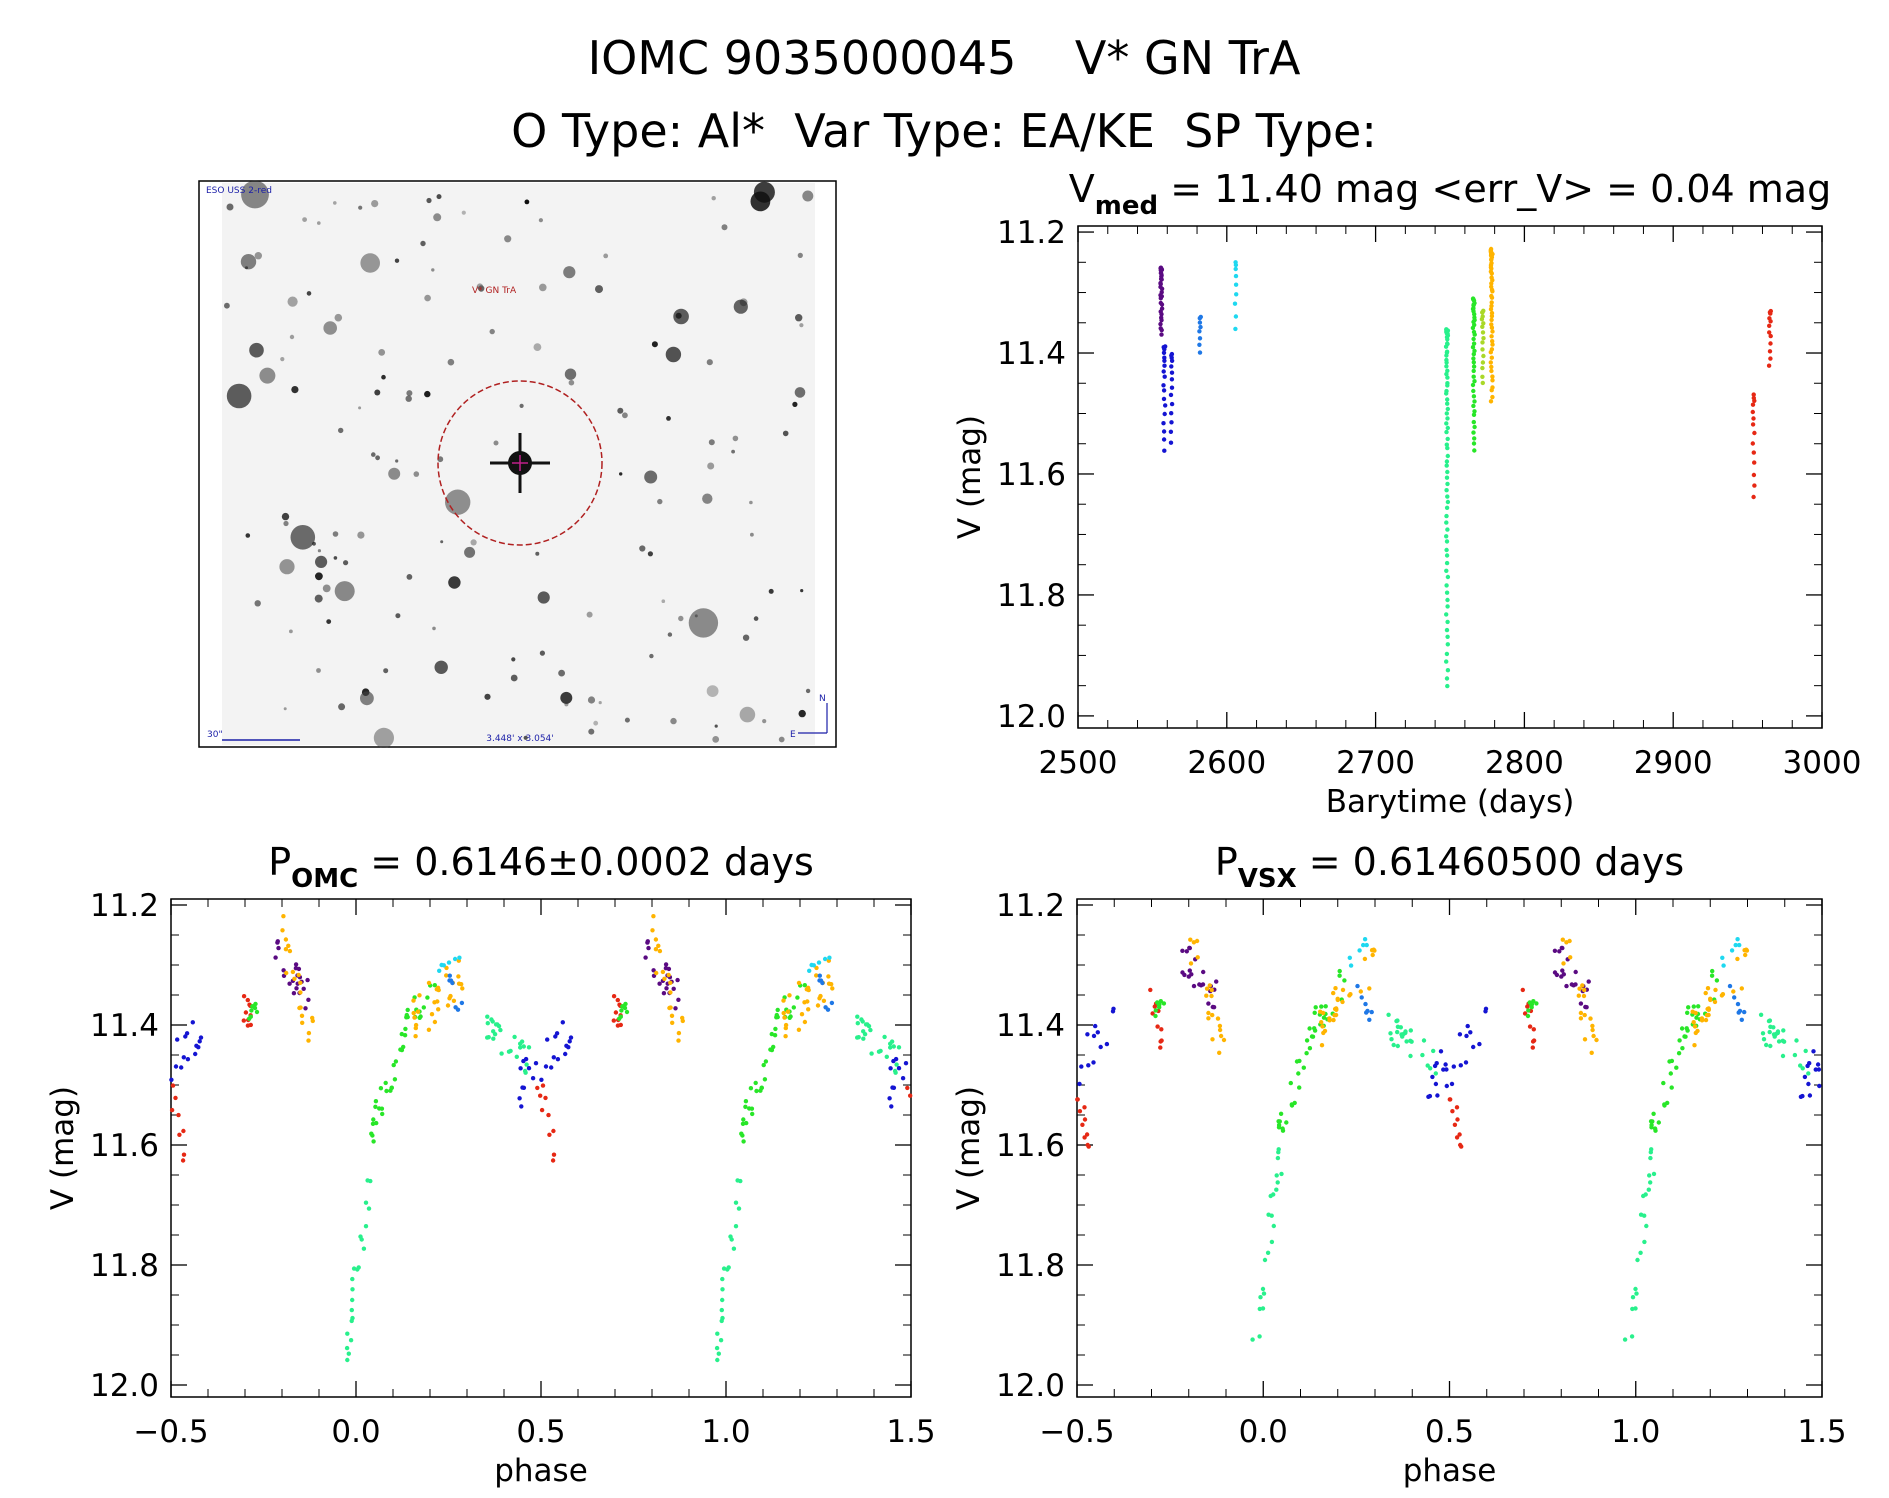 The image size is (1889, 1498). What do you see at coordinates (1030, 906) in the screenshot?
I see `y-tick-label: 11.2` at bounding box center [1030, 906].